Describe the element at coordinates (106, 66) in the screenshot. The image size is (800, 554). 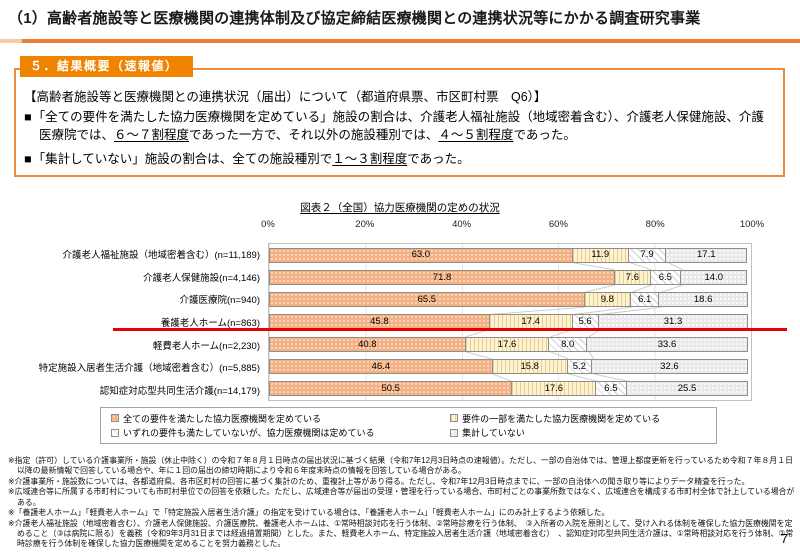
I see `section-badge: ５．結果概要（速報値）` at that location.